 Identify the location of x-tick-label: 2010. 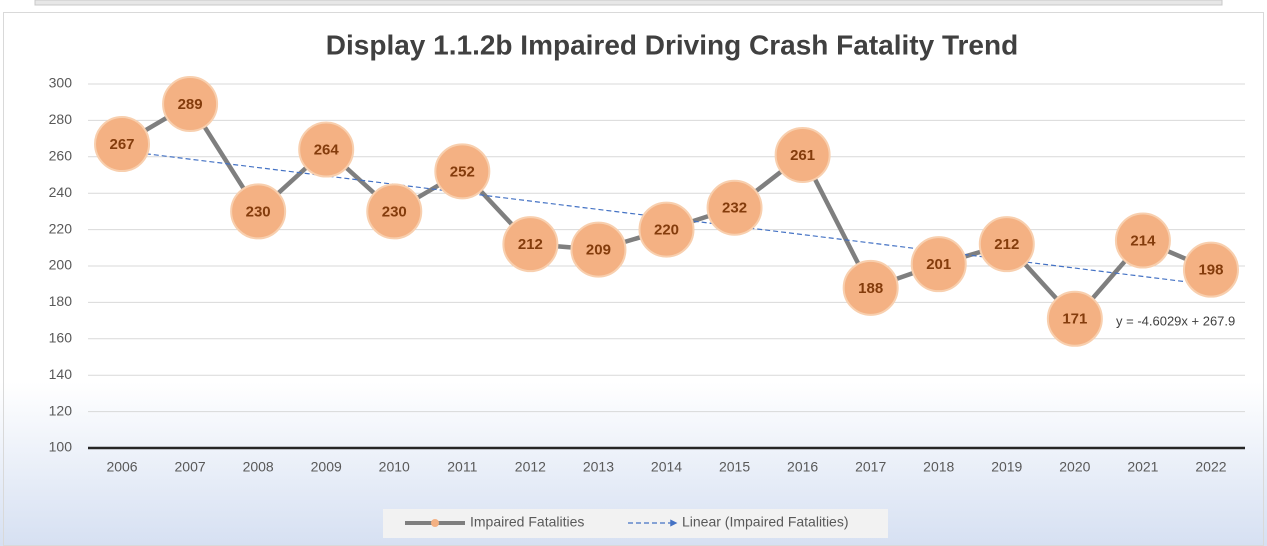
(394, 467).